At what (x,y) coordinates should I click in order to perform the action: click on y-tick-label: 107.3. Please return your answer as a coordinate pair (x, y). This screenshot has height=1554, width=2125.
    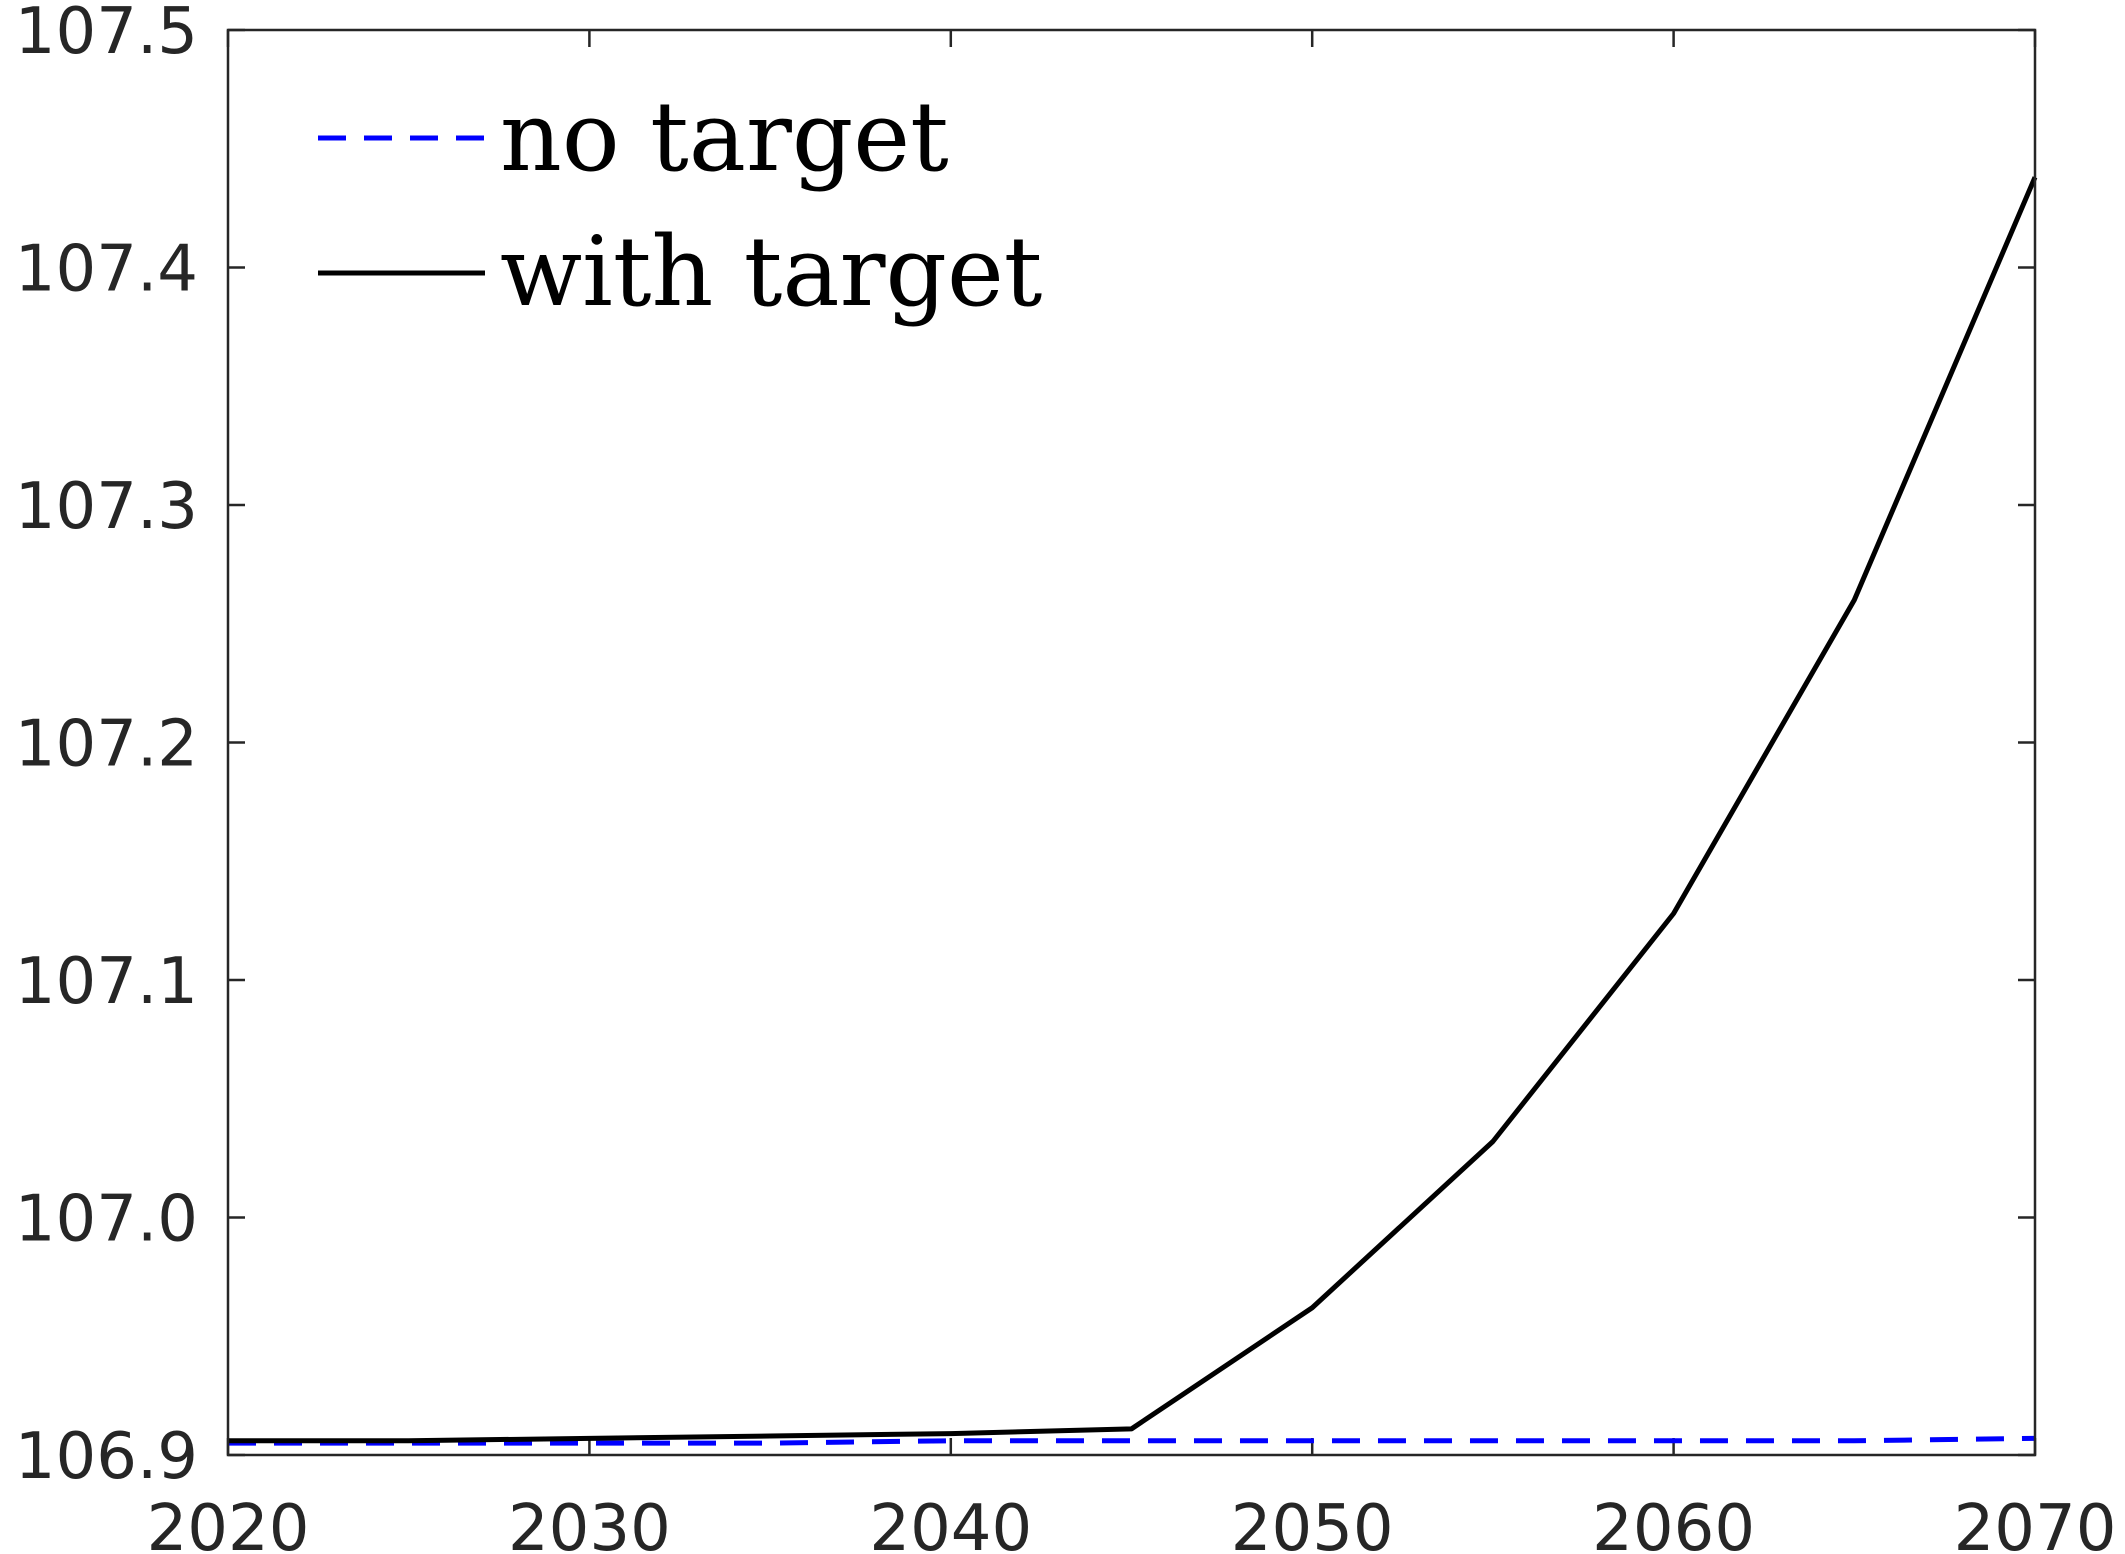
    Looking at the image, I should click on (106, 507).